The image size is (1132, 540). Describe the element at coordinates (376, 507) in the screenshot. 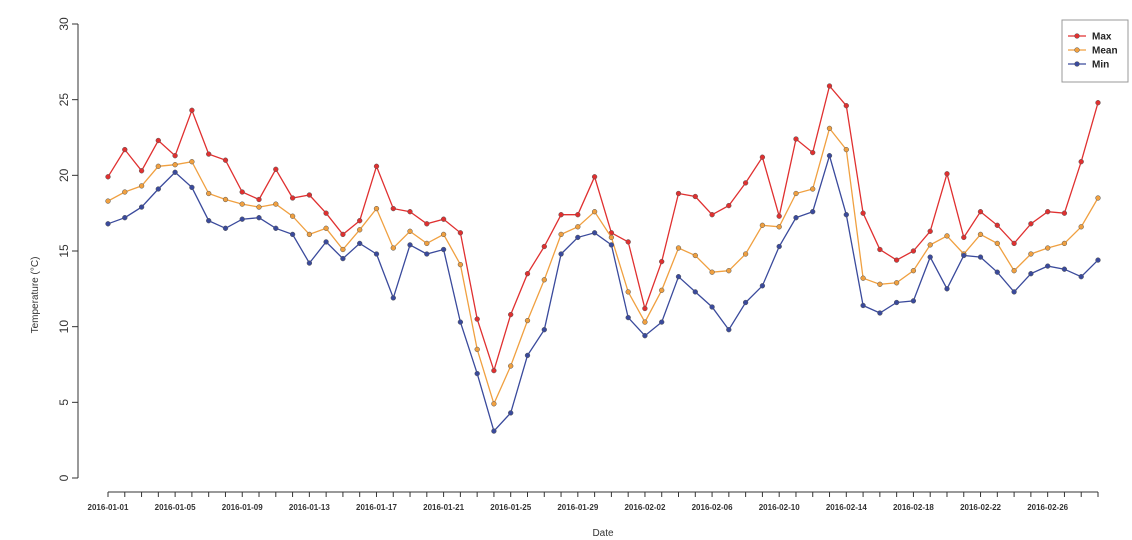

I see `x-tick-label: 2016-01-17` at that location.